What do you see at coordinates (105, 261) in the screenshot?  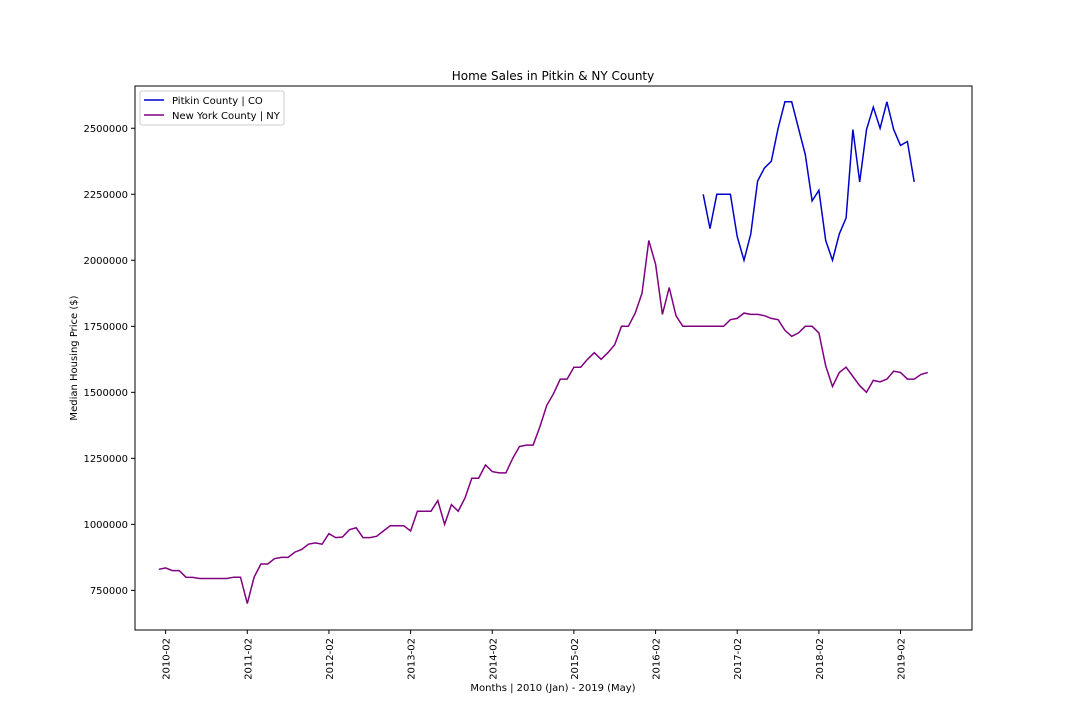 I see `y-tick-label: 2000000` at bounding box center [105, 261].